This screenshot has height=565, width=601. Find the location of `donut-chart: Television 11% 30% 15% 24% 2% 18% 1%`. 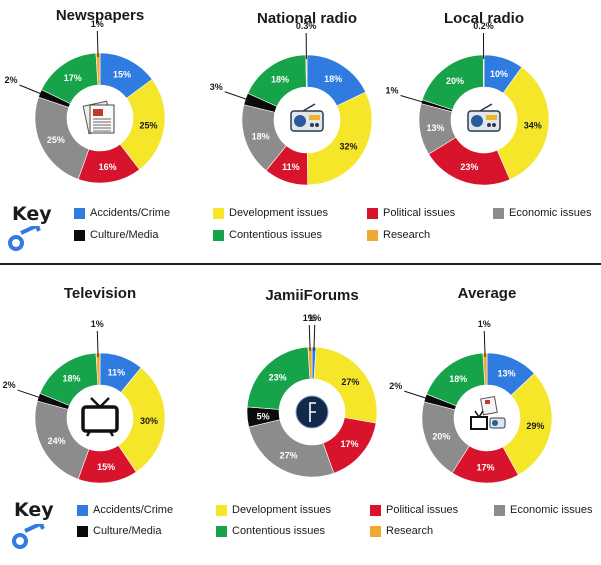

donut-chart: Television 11% 30% 15% 24% 2% 18% 1% is located at coordinates (84, 384).